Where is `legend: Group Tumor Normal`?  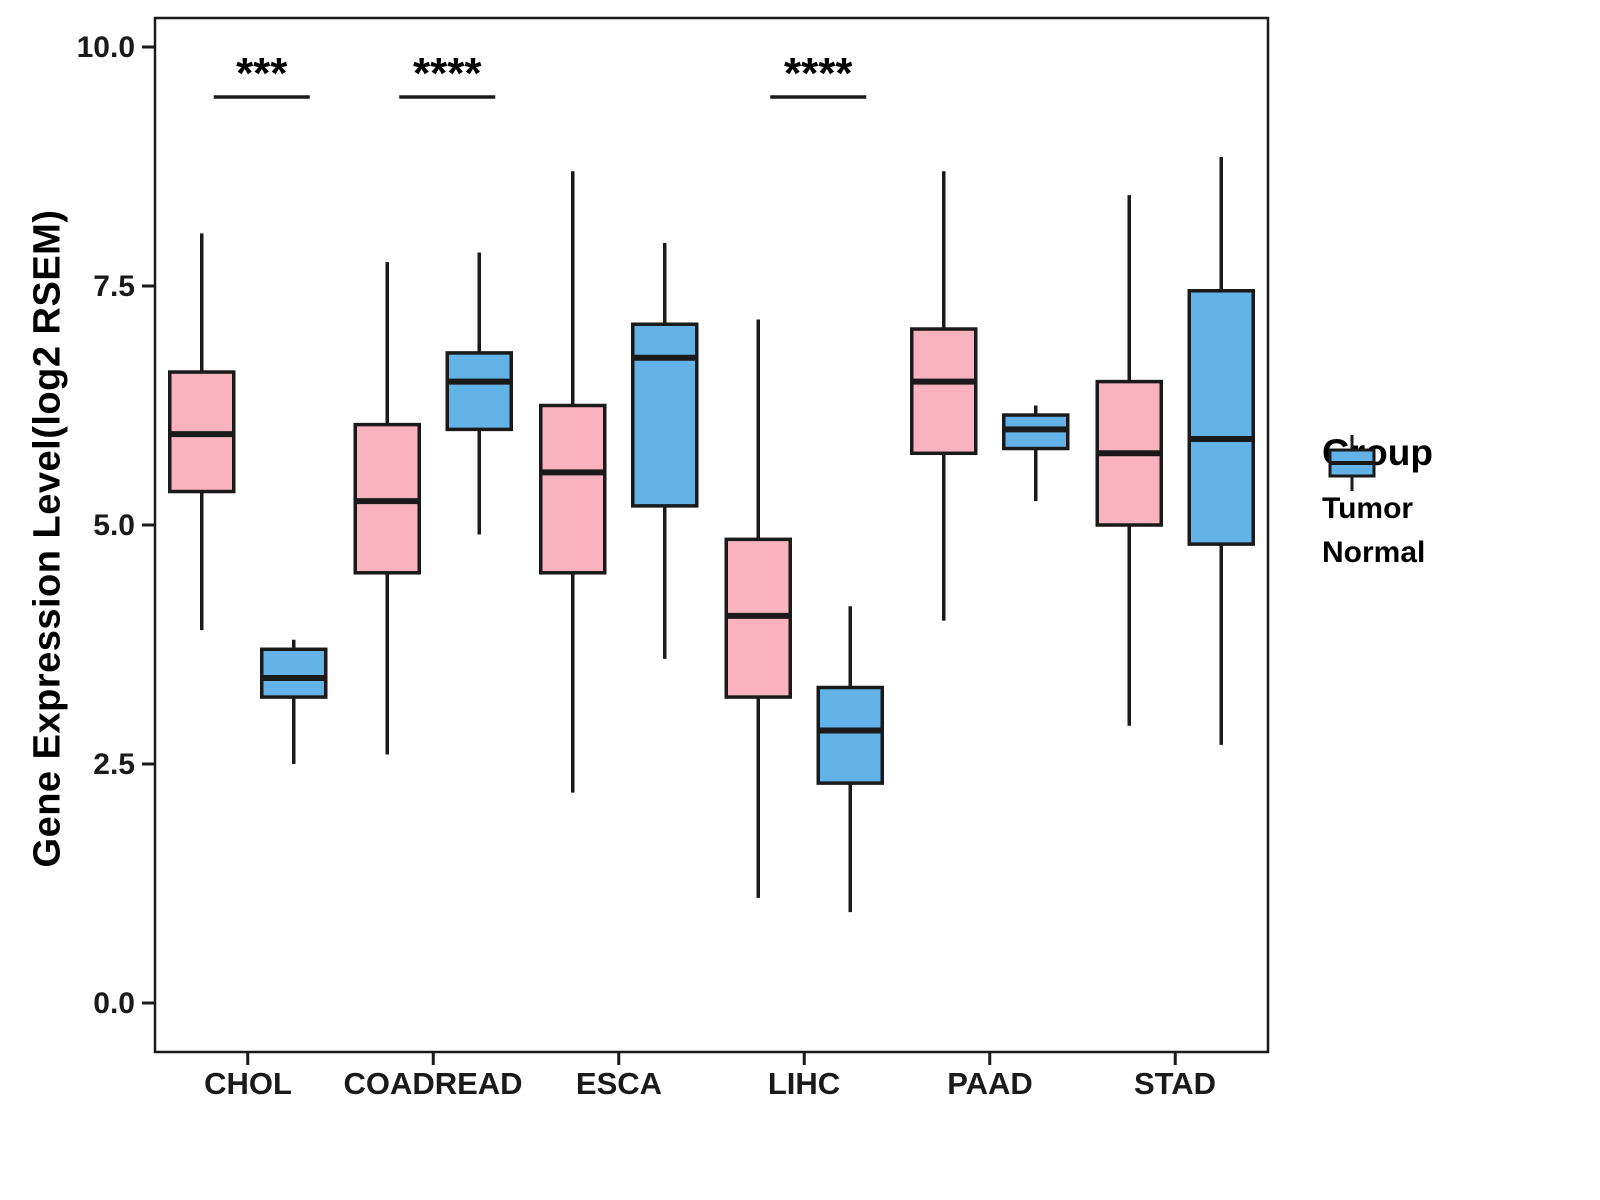
legend: Group Tumor Normal is located at coordinates (1377, 506).